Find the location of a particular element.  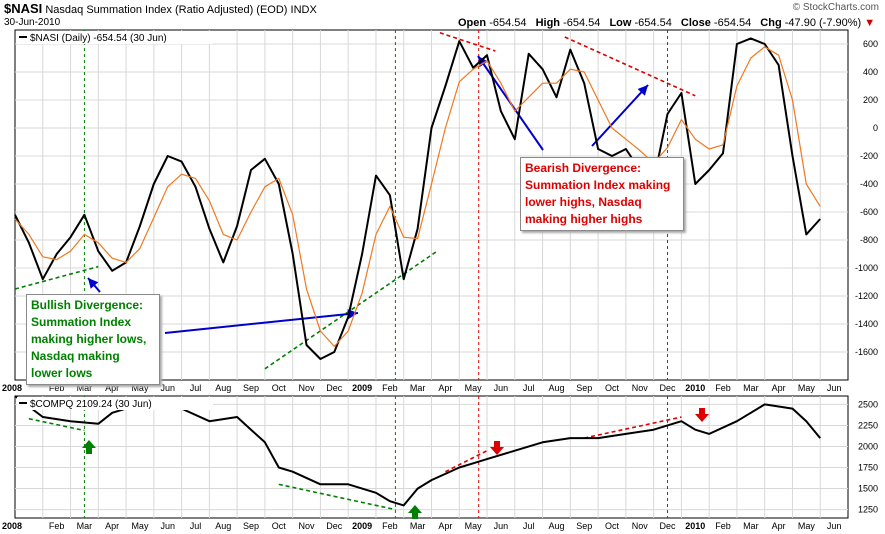

series-legend: $NASI (Daily) -654.54 (30 Jun) is located at coordinates (115, 37).